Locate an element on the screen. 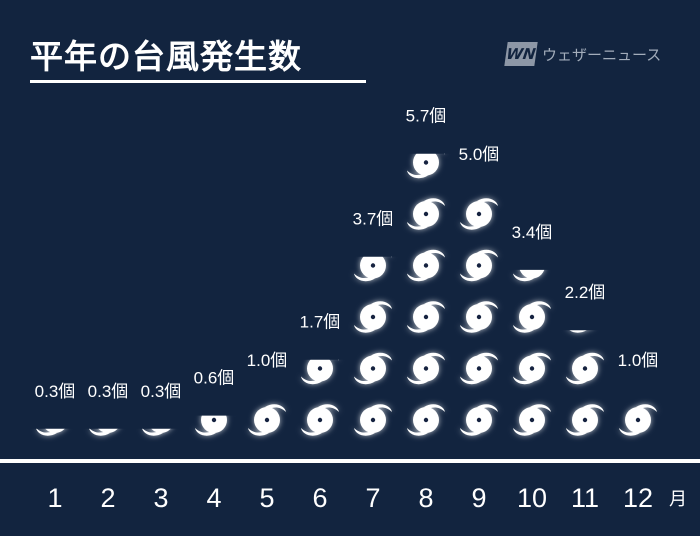 The width and height of the screenshot is (700, 536). value-label: 1.7個 is located at coordinates (320, 322).